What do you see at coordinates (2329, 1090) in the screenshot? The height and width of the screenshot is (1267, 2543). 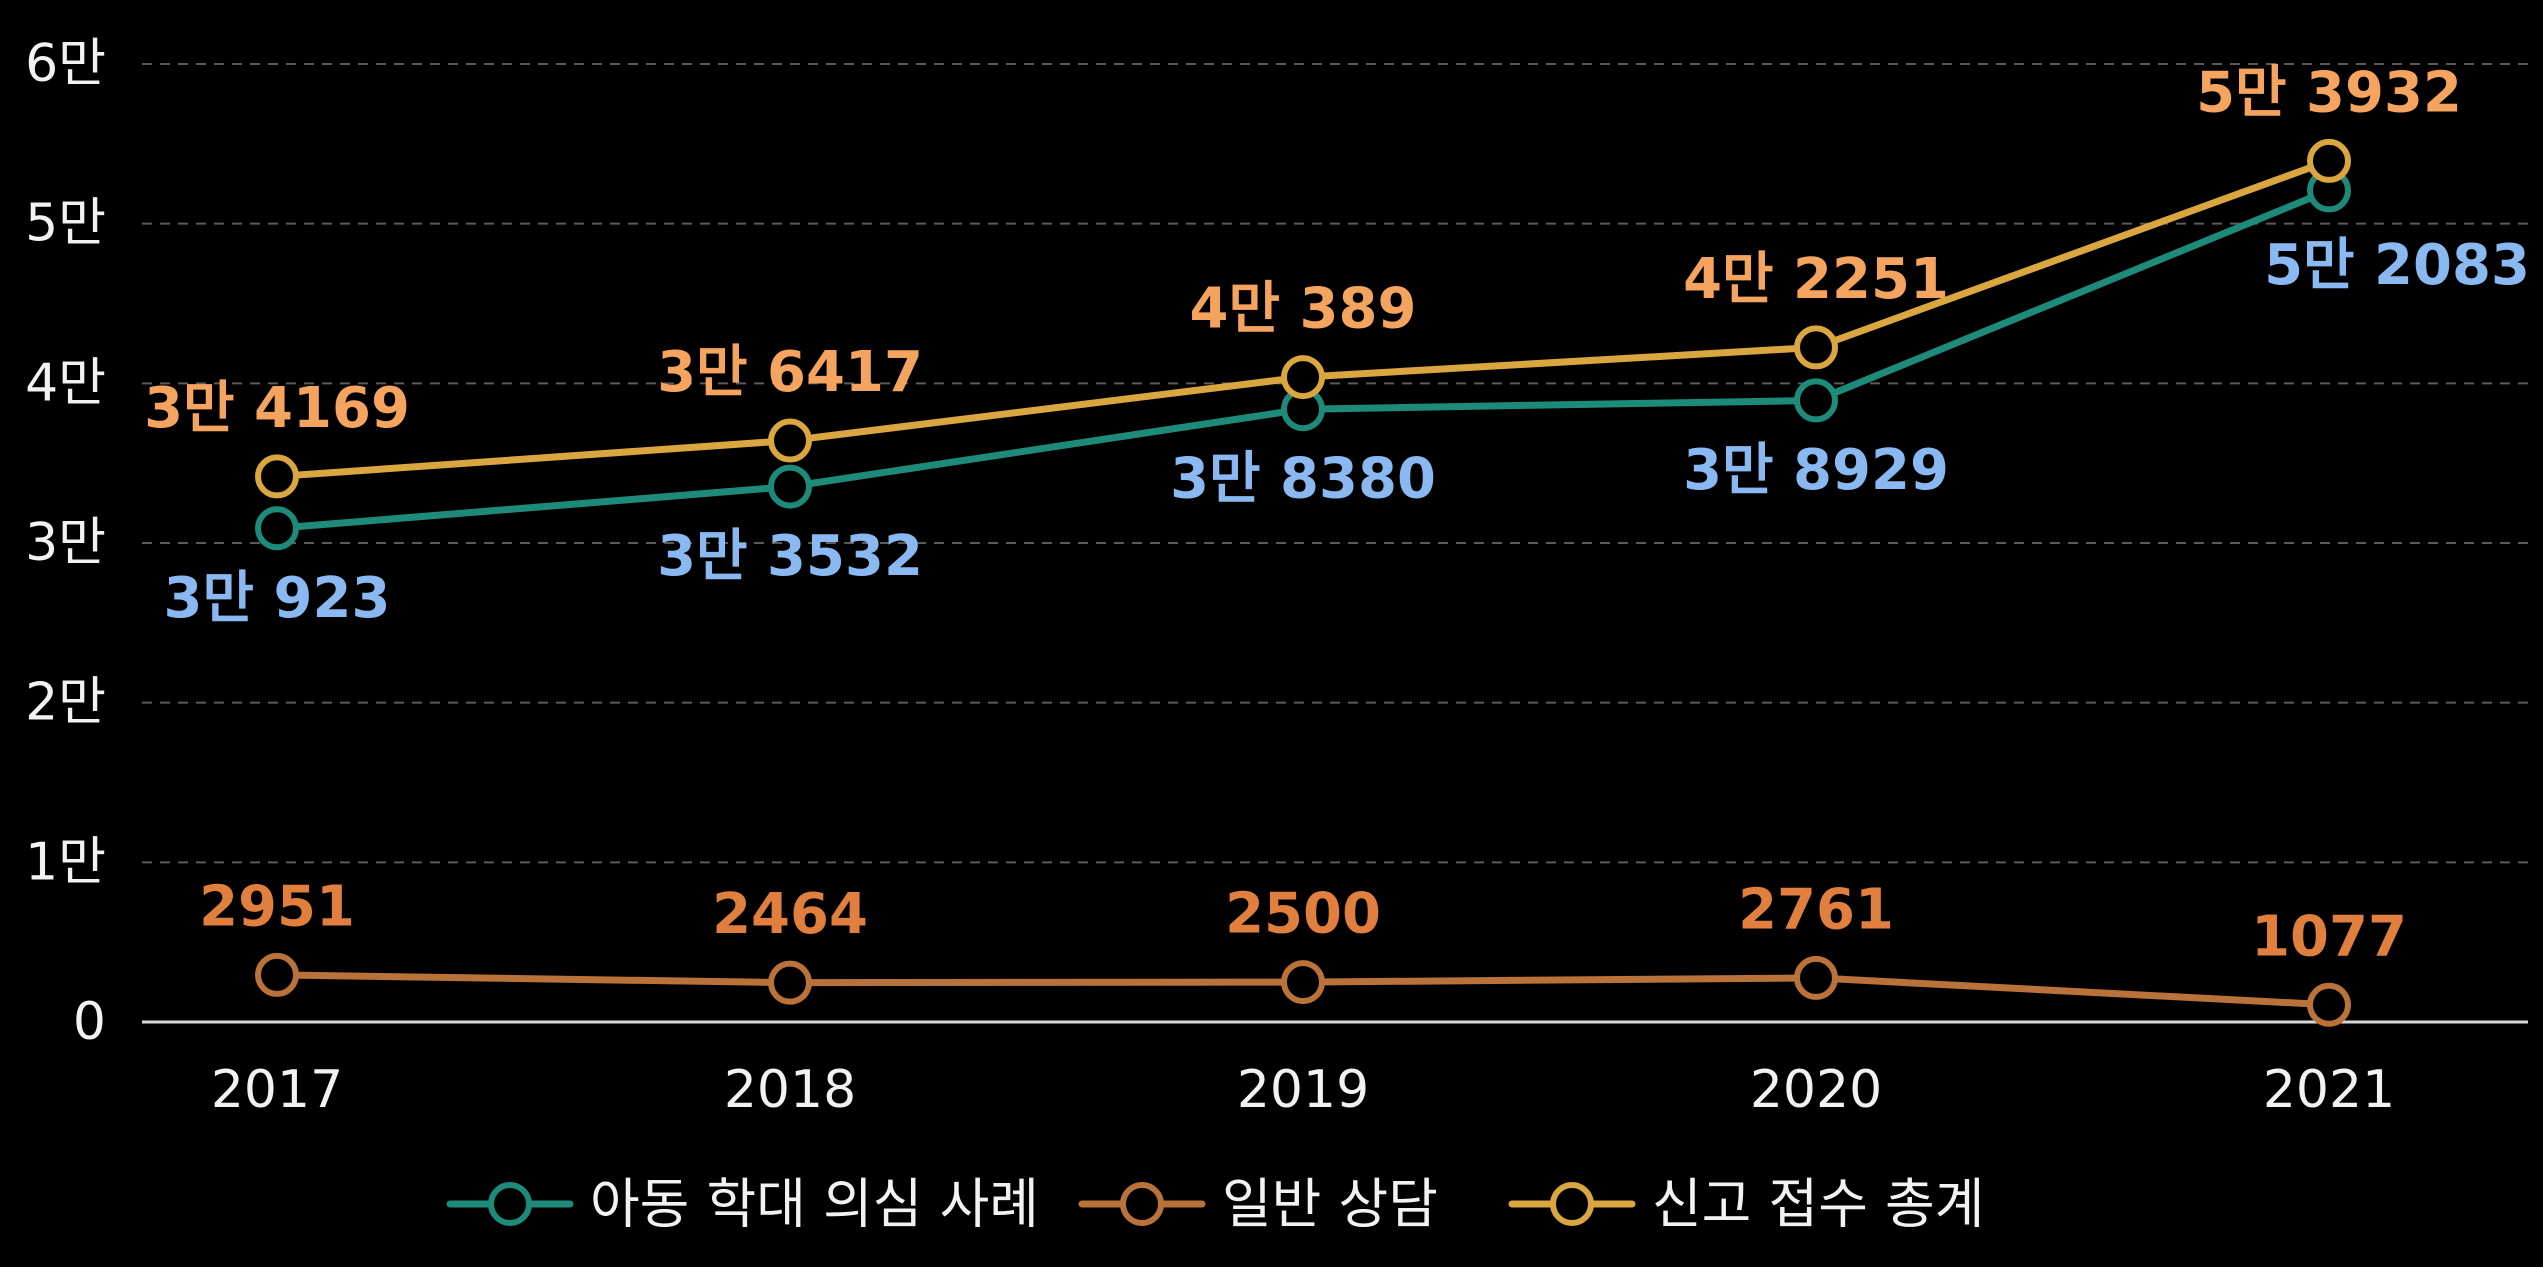 I see `x-tick-label: 2021` at bounding box center [2329, 1090].